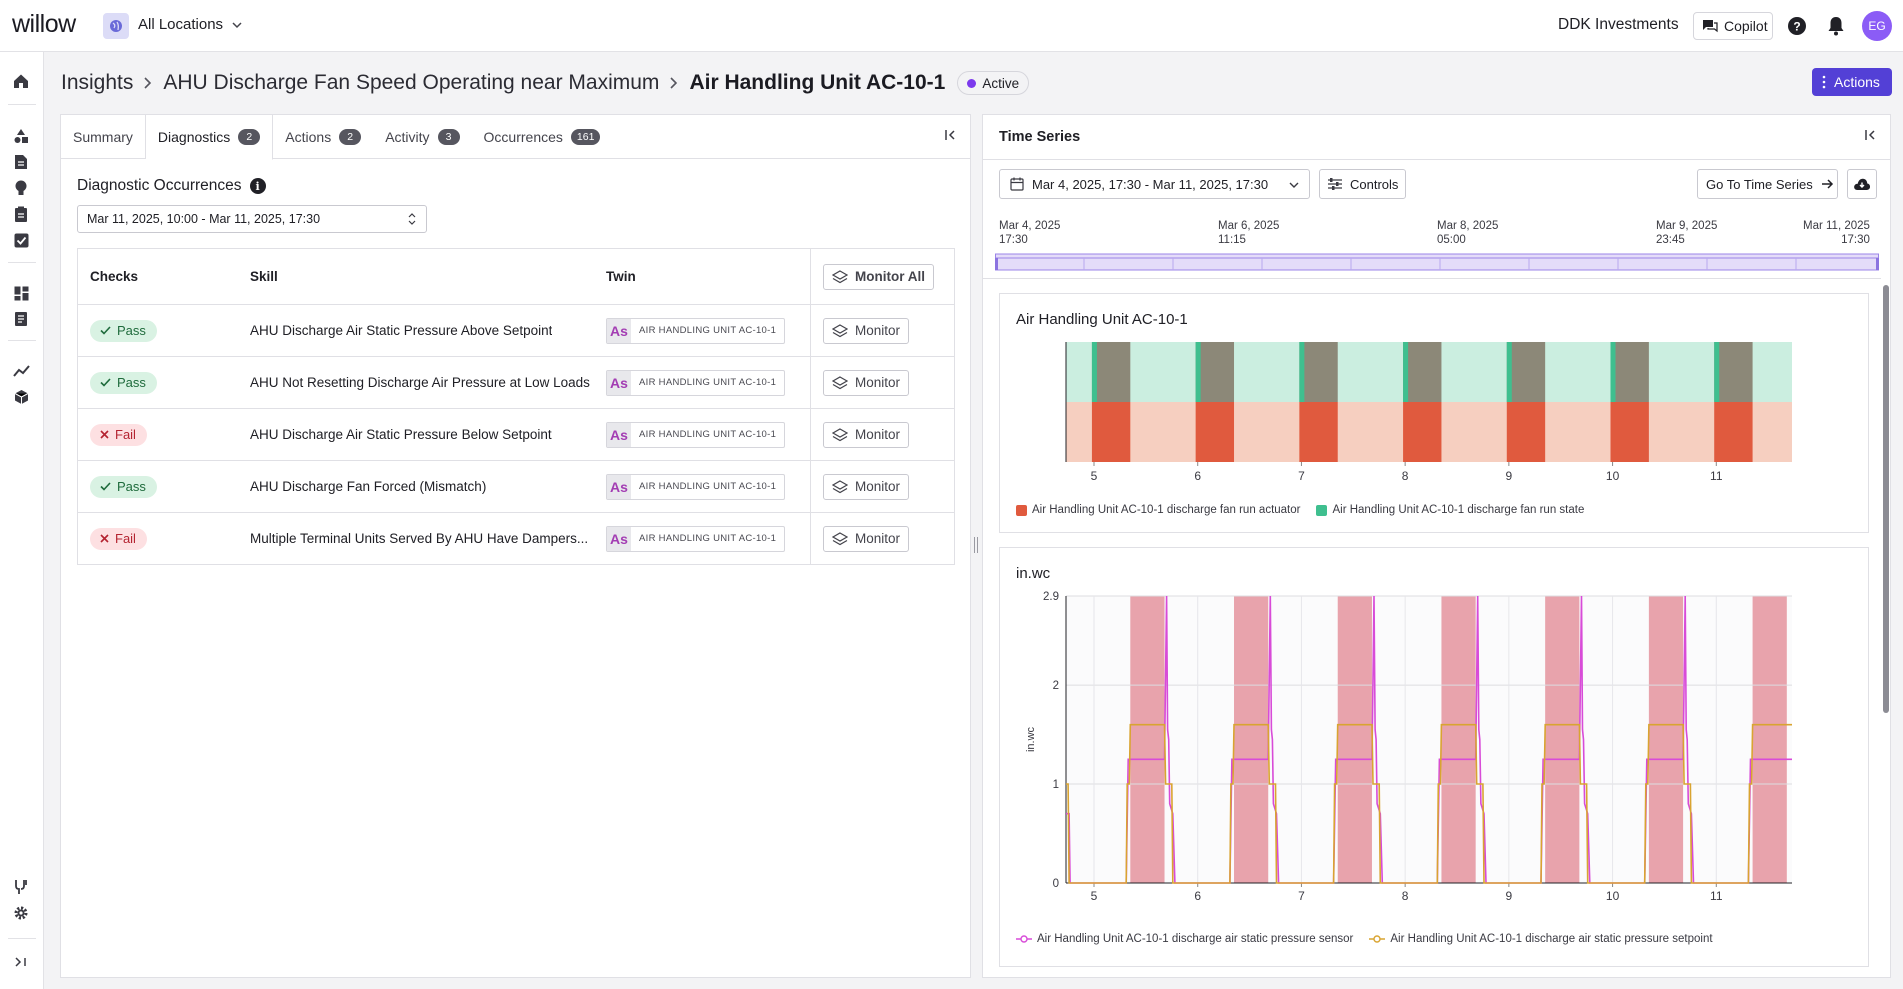  I want to click on avatar: EG, so click(1877, 26).